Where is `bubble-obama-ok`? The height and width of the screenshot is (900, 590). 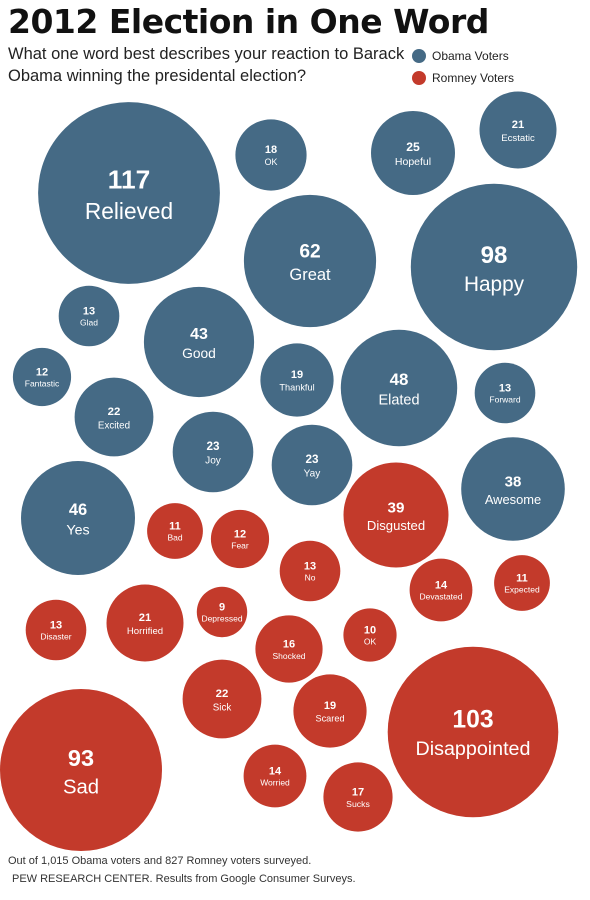 bubble-obama-ok is located at coordinates (271, 155).